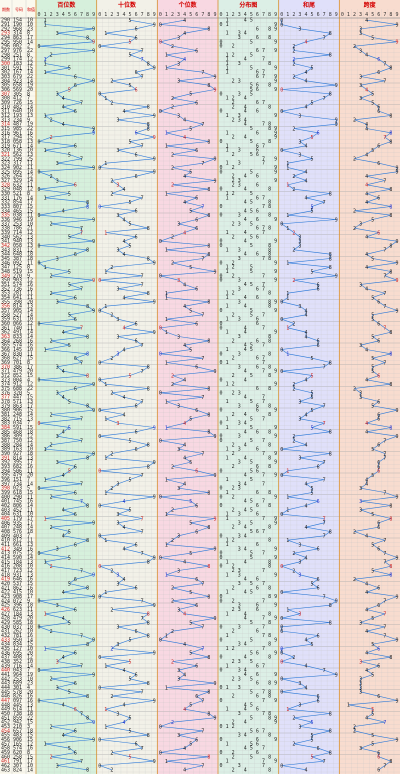  What do you see at coordinates (5, 125) in the screenshot?
I see `period-label: 314` at bounding box center [5, 125].